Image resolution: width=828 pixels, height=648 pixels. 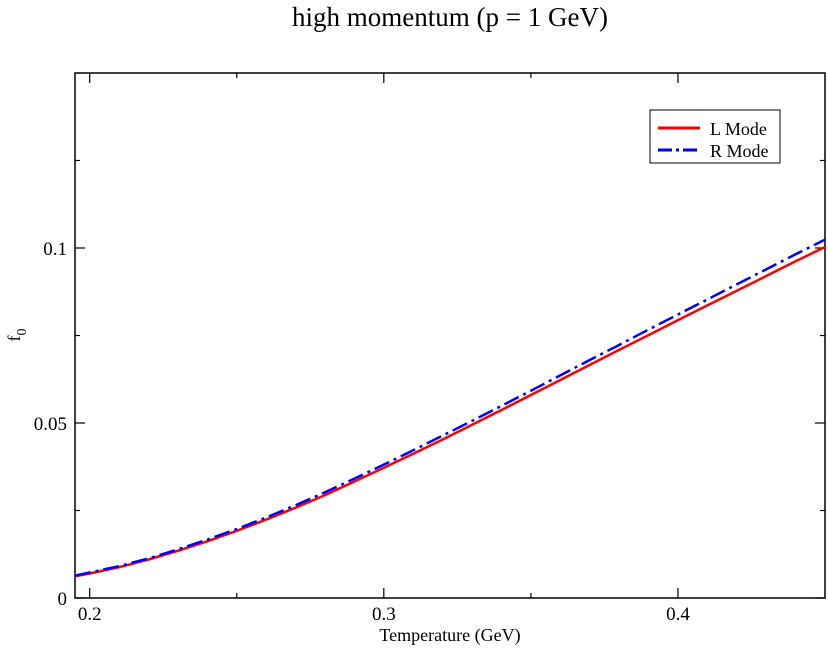 I want to click on legend-box, so click(x=715, y=136).